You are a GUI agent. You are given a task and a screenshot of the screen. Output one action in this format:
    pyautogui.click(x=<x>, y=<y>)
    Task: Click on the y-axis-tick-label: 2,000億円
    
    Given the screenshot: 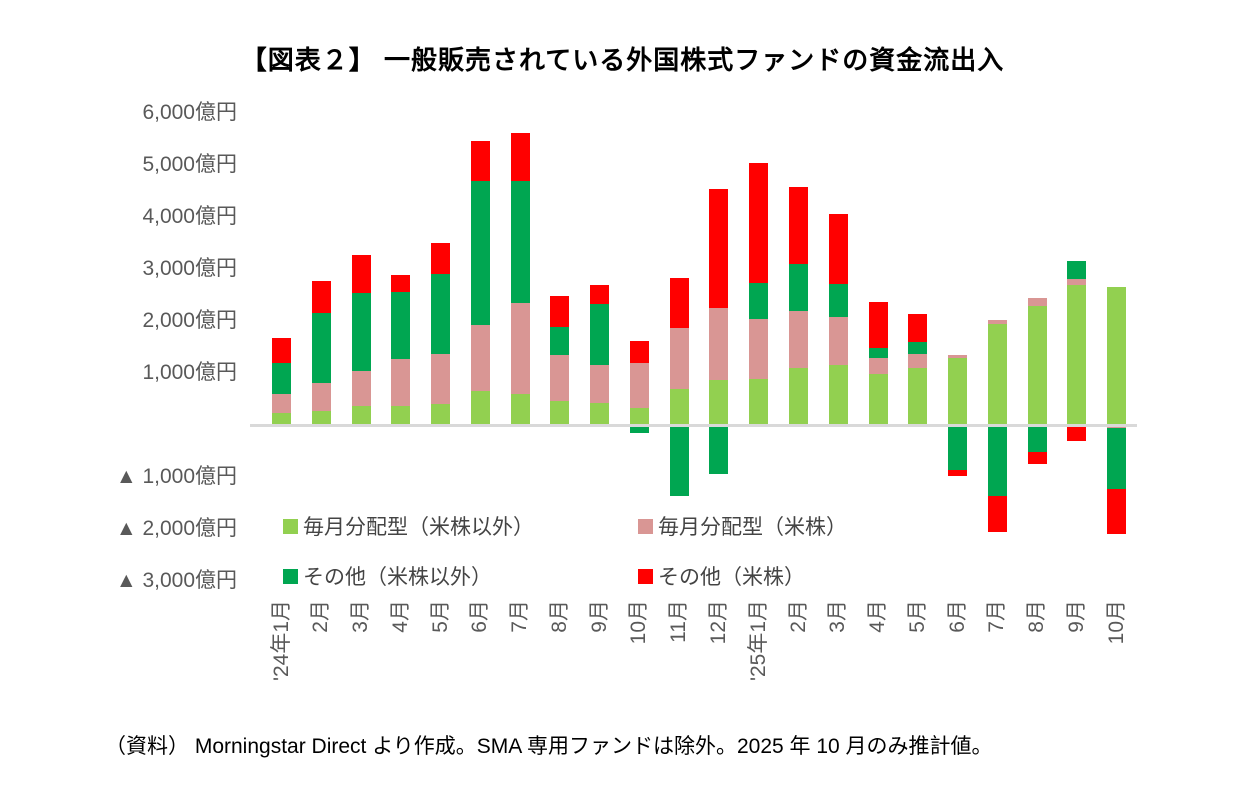 What is the action you would take?
    pyautogui.click(x=189, y=320)
    